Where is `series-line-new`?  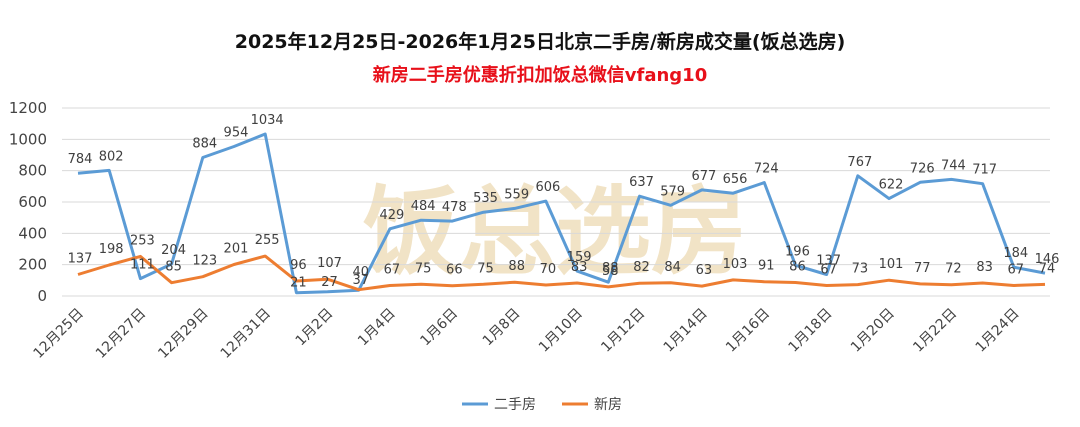
series-line-new is located at coordinates (561, 273).